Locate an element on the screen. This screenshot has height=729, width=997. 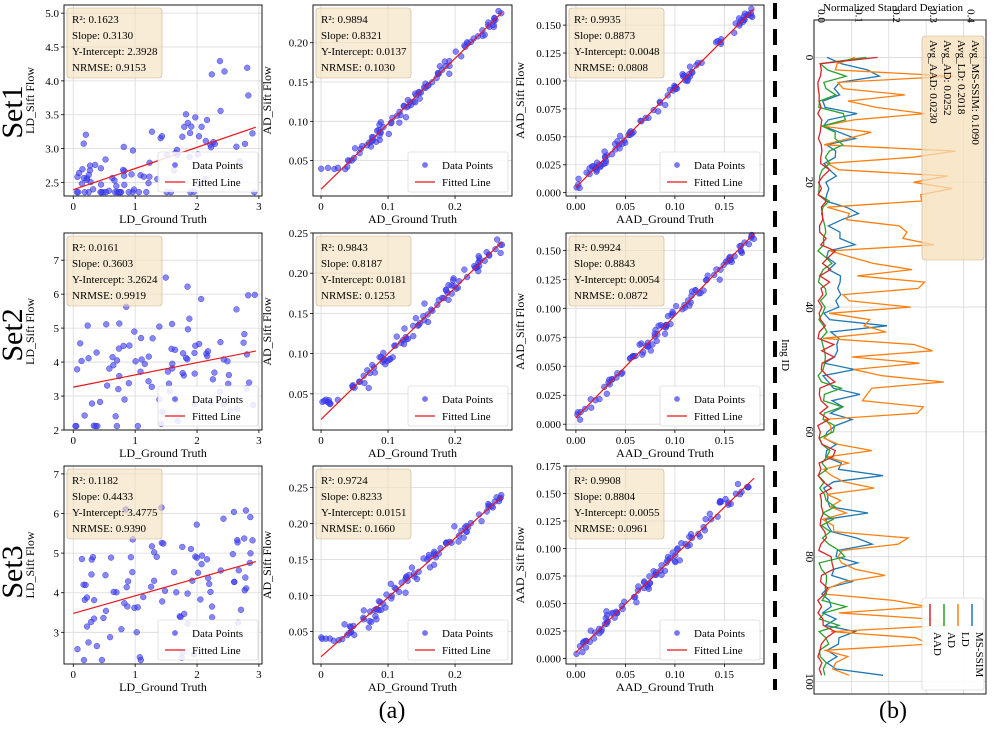
x-tick-label: 0.05 is located at coordinates (626, 207).